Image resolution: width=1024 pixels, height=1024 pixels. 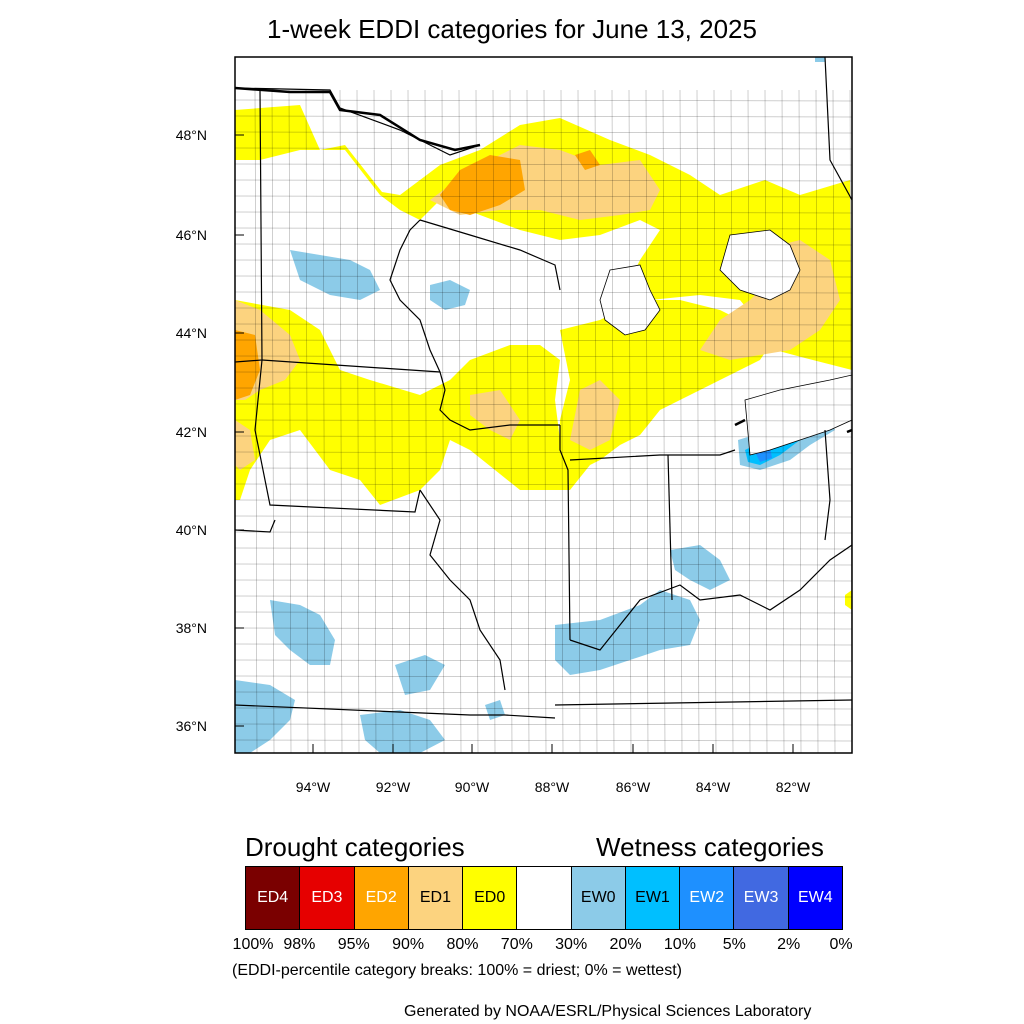 What do you see at coordinates (393, 787) in the screenshot?
I see `lon-label: 92°W` at bounding box center [393, 787].